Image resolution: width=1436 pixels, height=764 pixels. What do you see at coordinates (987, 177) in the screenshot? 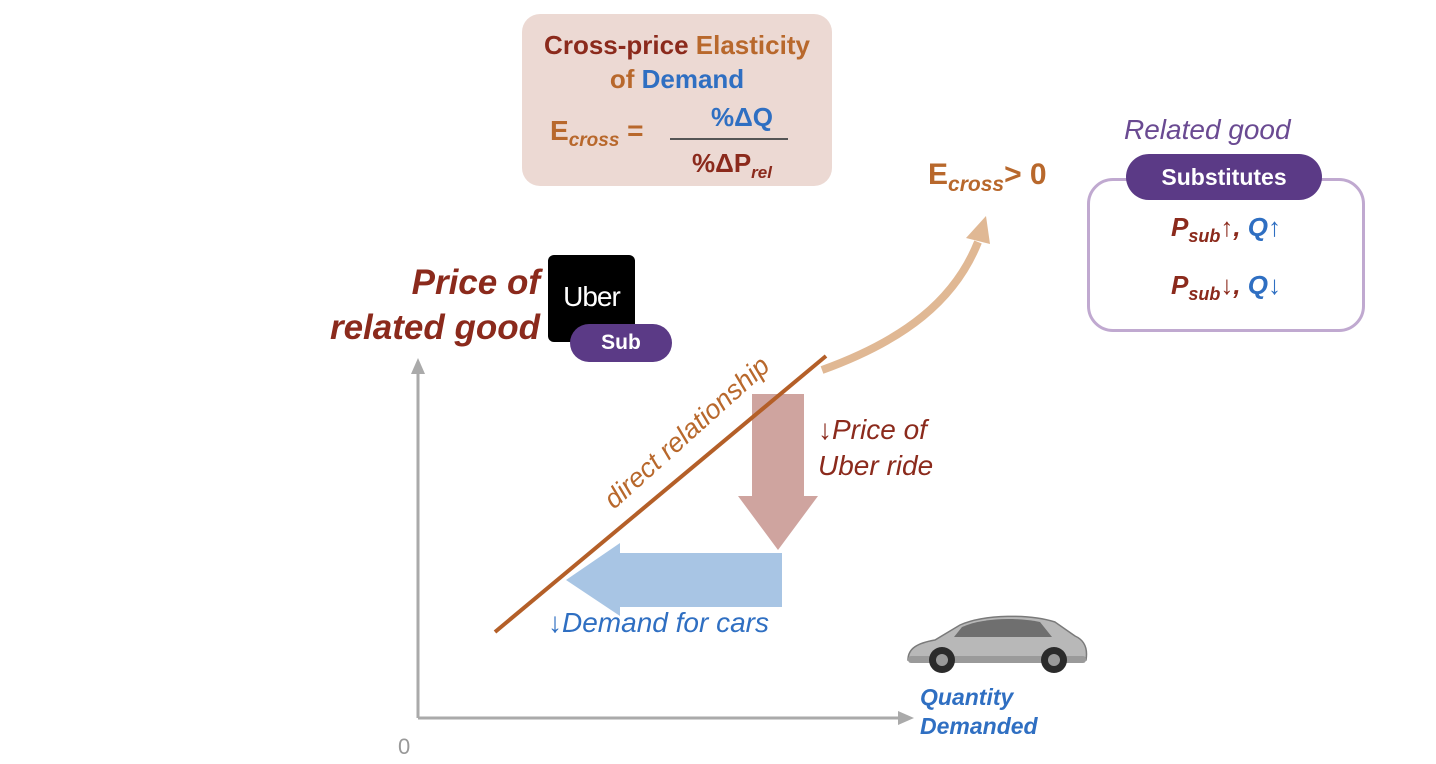
I see `ecross-positive-label: Ecross> 0` at bounding box center [987, 177].